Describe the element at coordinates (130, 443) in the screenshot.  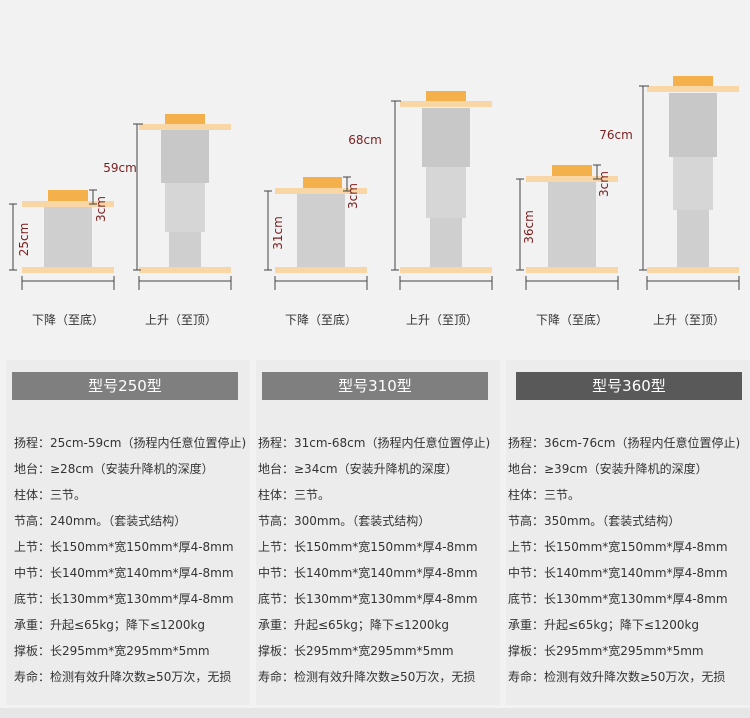
I see `spec-travel: 扬程：25cm-59cm（扬程内任意位置停止)` at that location.